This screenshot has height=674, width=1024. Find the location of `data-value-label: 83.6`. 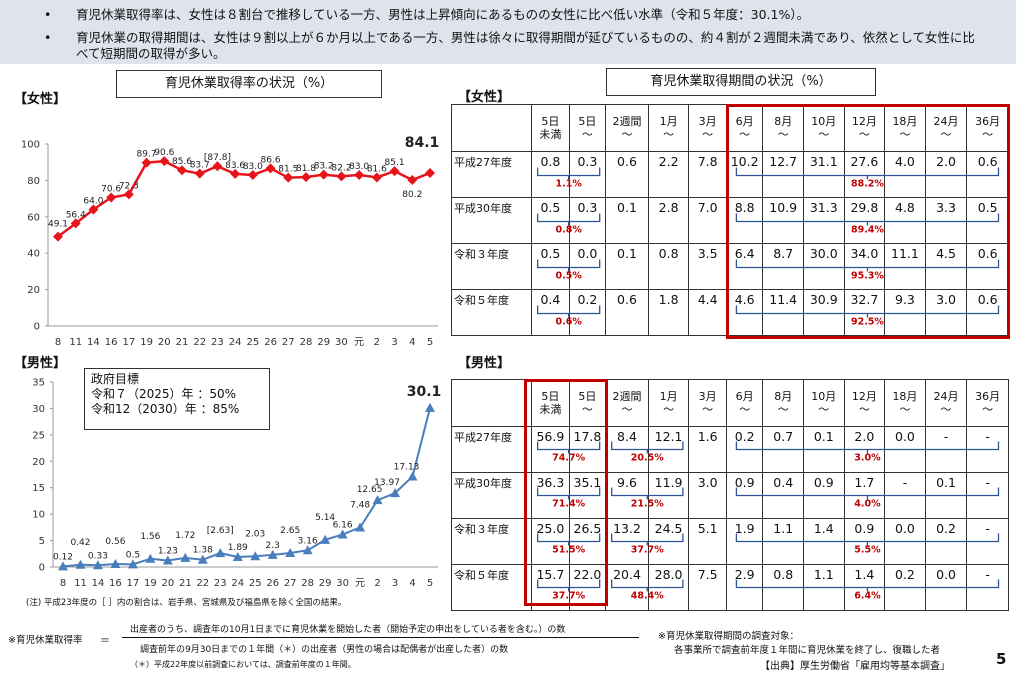

data-value-label: 83.6 is located at coordinates (235, 166).